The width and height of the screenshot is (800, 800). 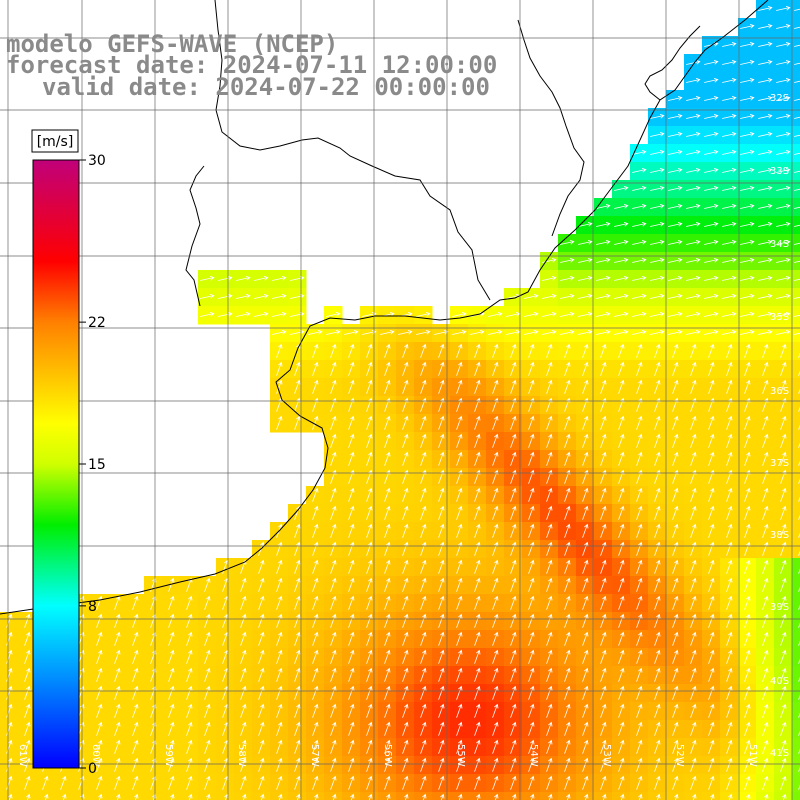 I want to click on river-line, so click(x=195, y=236).